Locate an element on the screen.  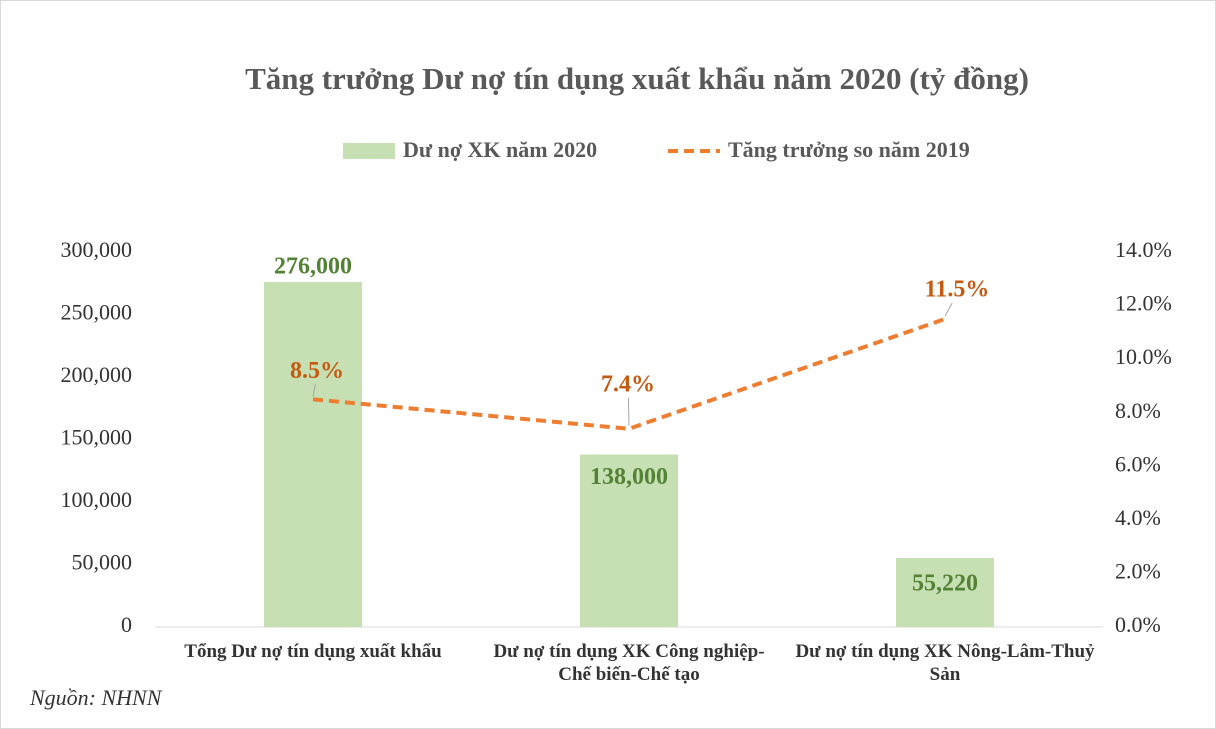
y2-tick-label: 0.0% is located at coordinates (1138, 624).